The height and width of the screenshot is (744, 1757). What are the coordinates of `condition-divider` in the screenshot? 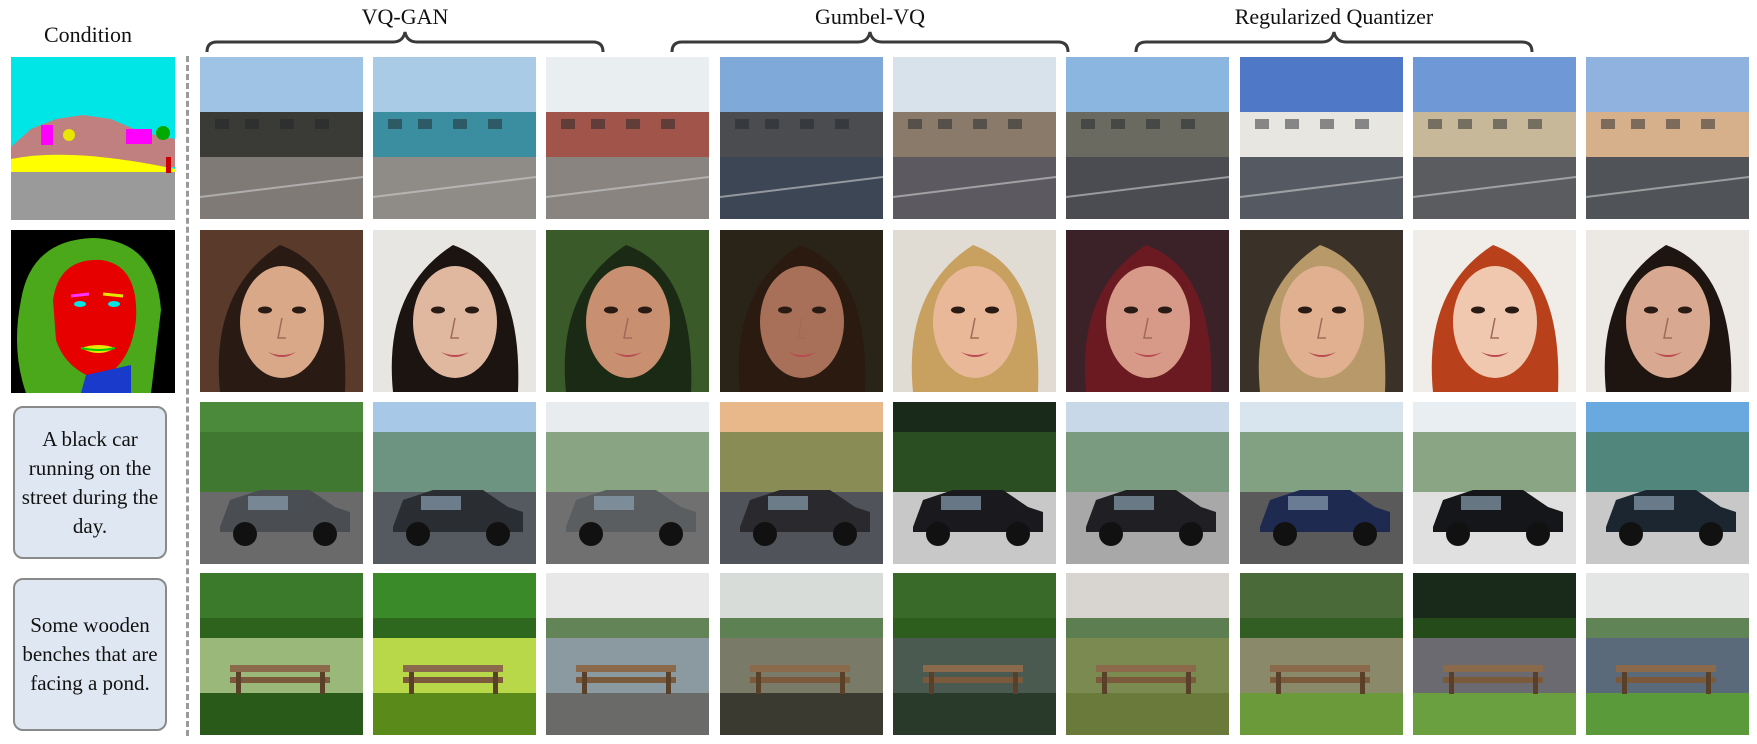 It's located at (187, 396).